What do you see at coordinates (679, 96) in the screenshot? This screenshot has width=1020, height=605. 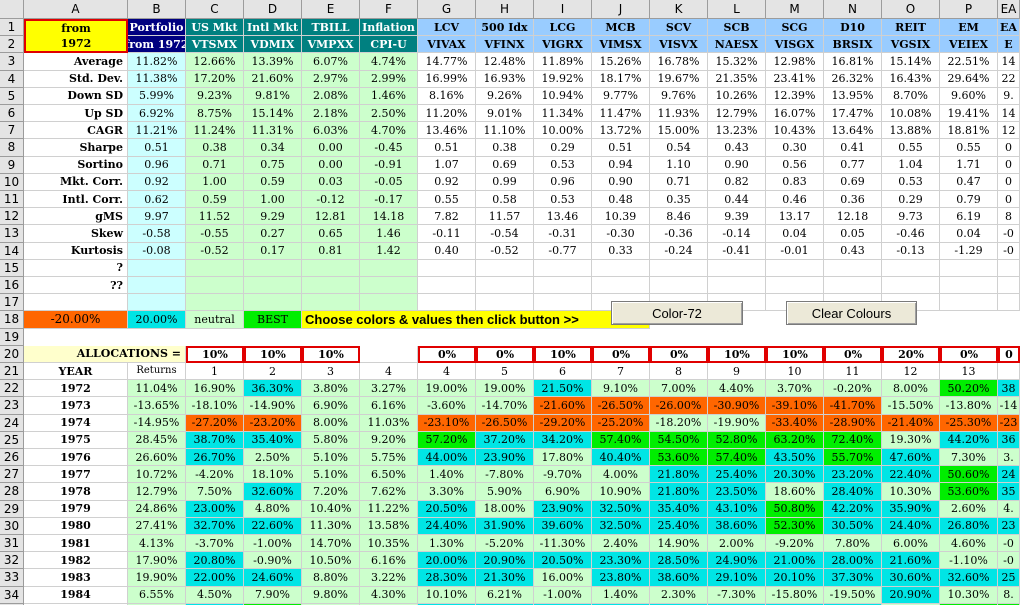 I see `stat-value: 9.76%` at bounding box center [679, 96].